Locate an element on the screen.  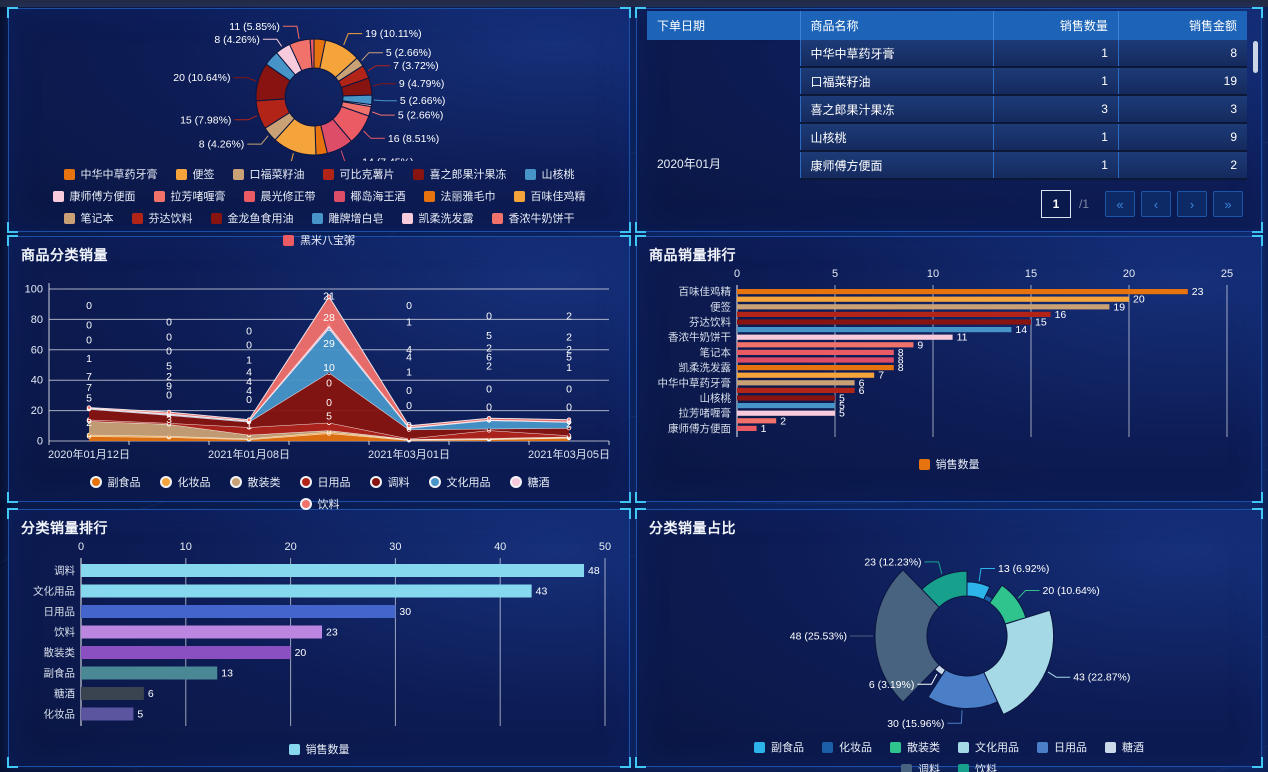
legend-item-金龙鱼食用油: 金龙鱼食用油 is located at coordinates (252, 218).